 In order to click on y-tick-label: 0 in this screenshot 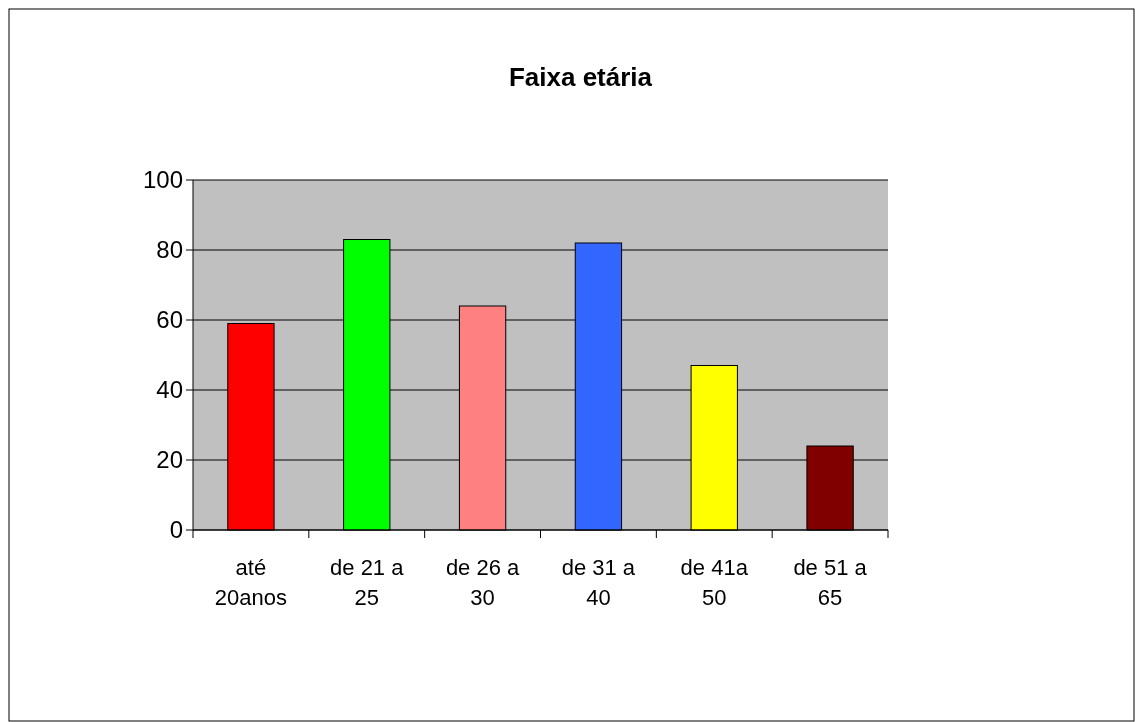, I will do `click(176, 530)`.